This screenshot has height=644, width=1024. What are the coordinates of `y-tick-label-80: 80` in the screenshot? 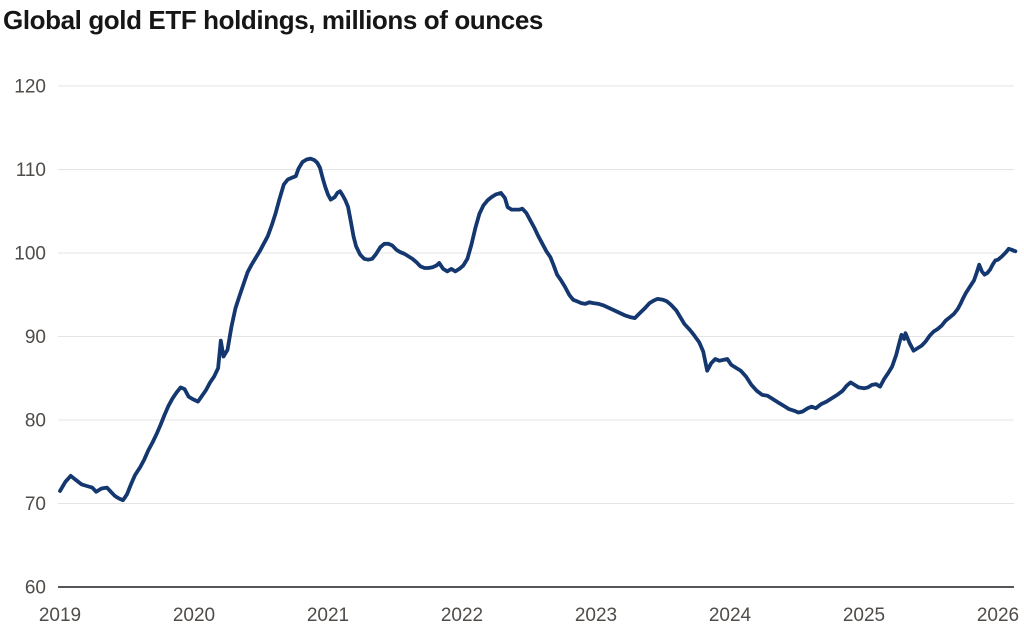 It's located at (35, 421).